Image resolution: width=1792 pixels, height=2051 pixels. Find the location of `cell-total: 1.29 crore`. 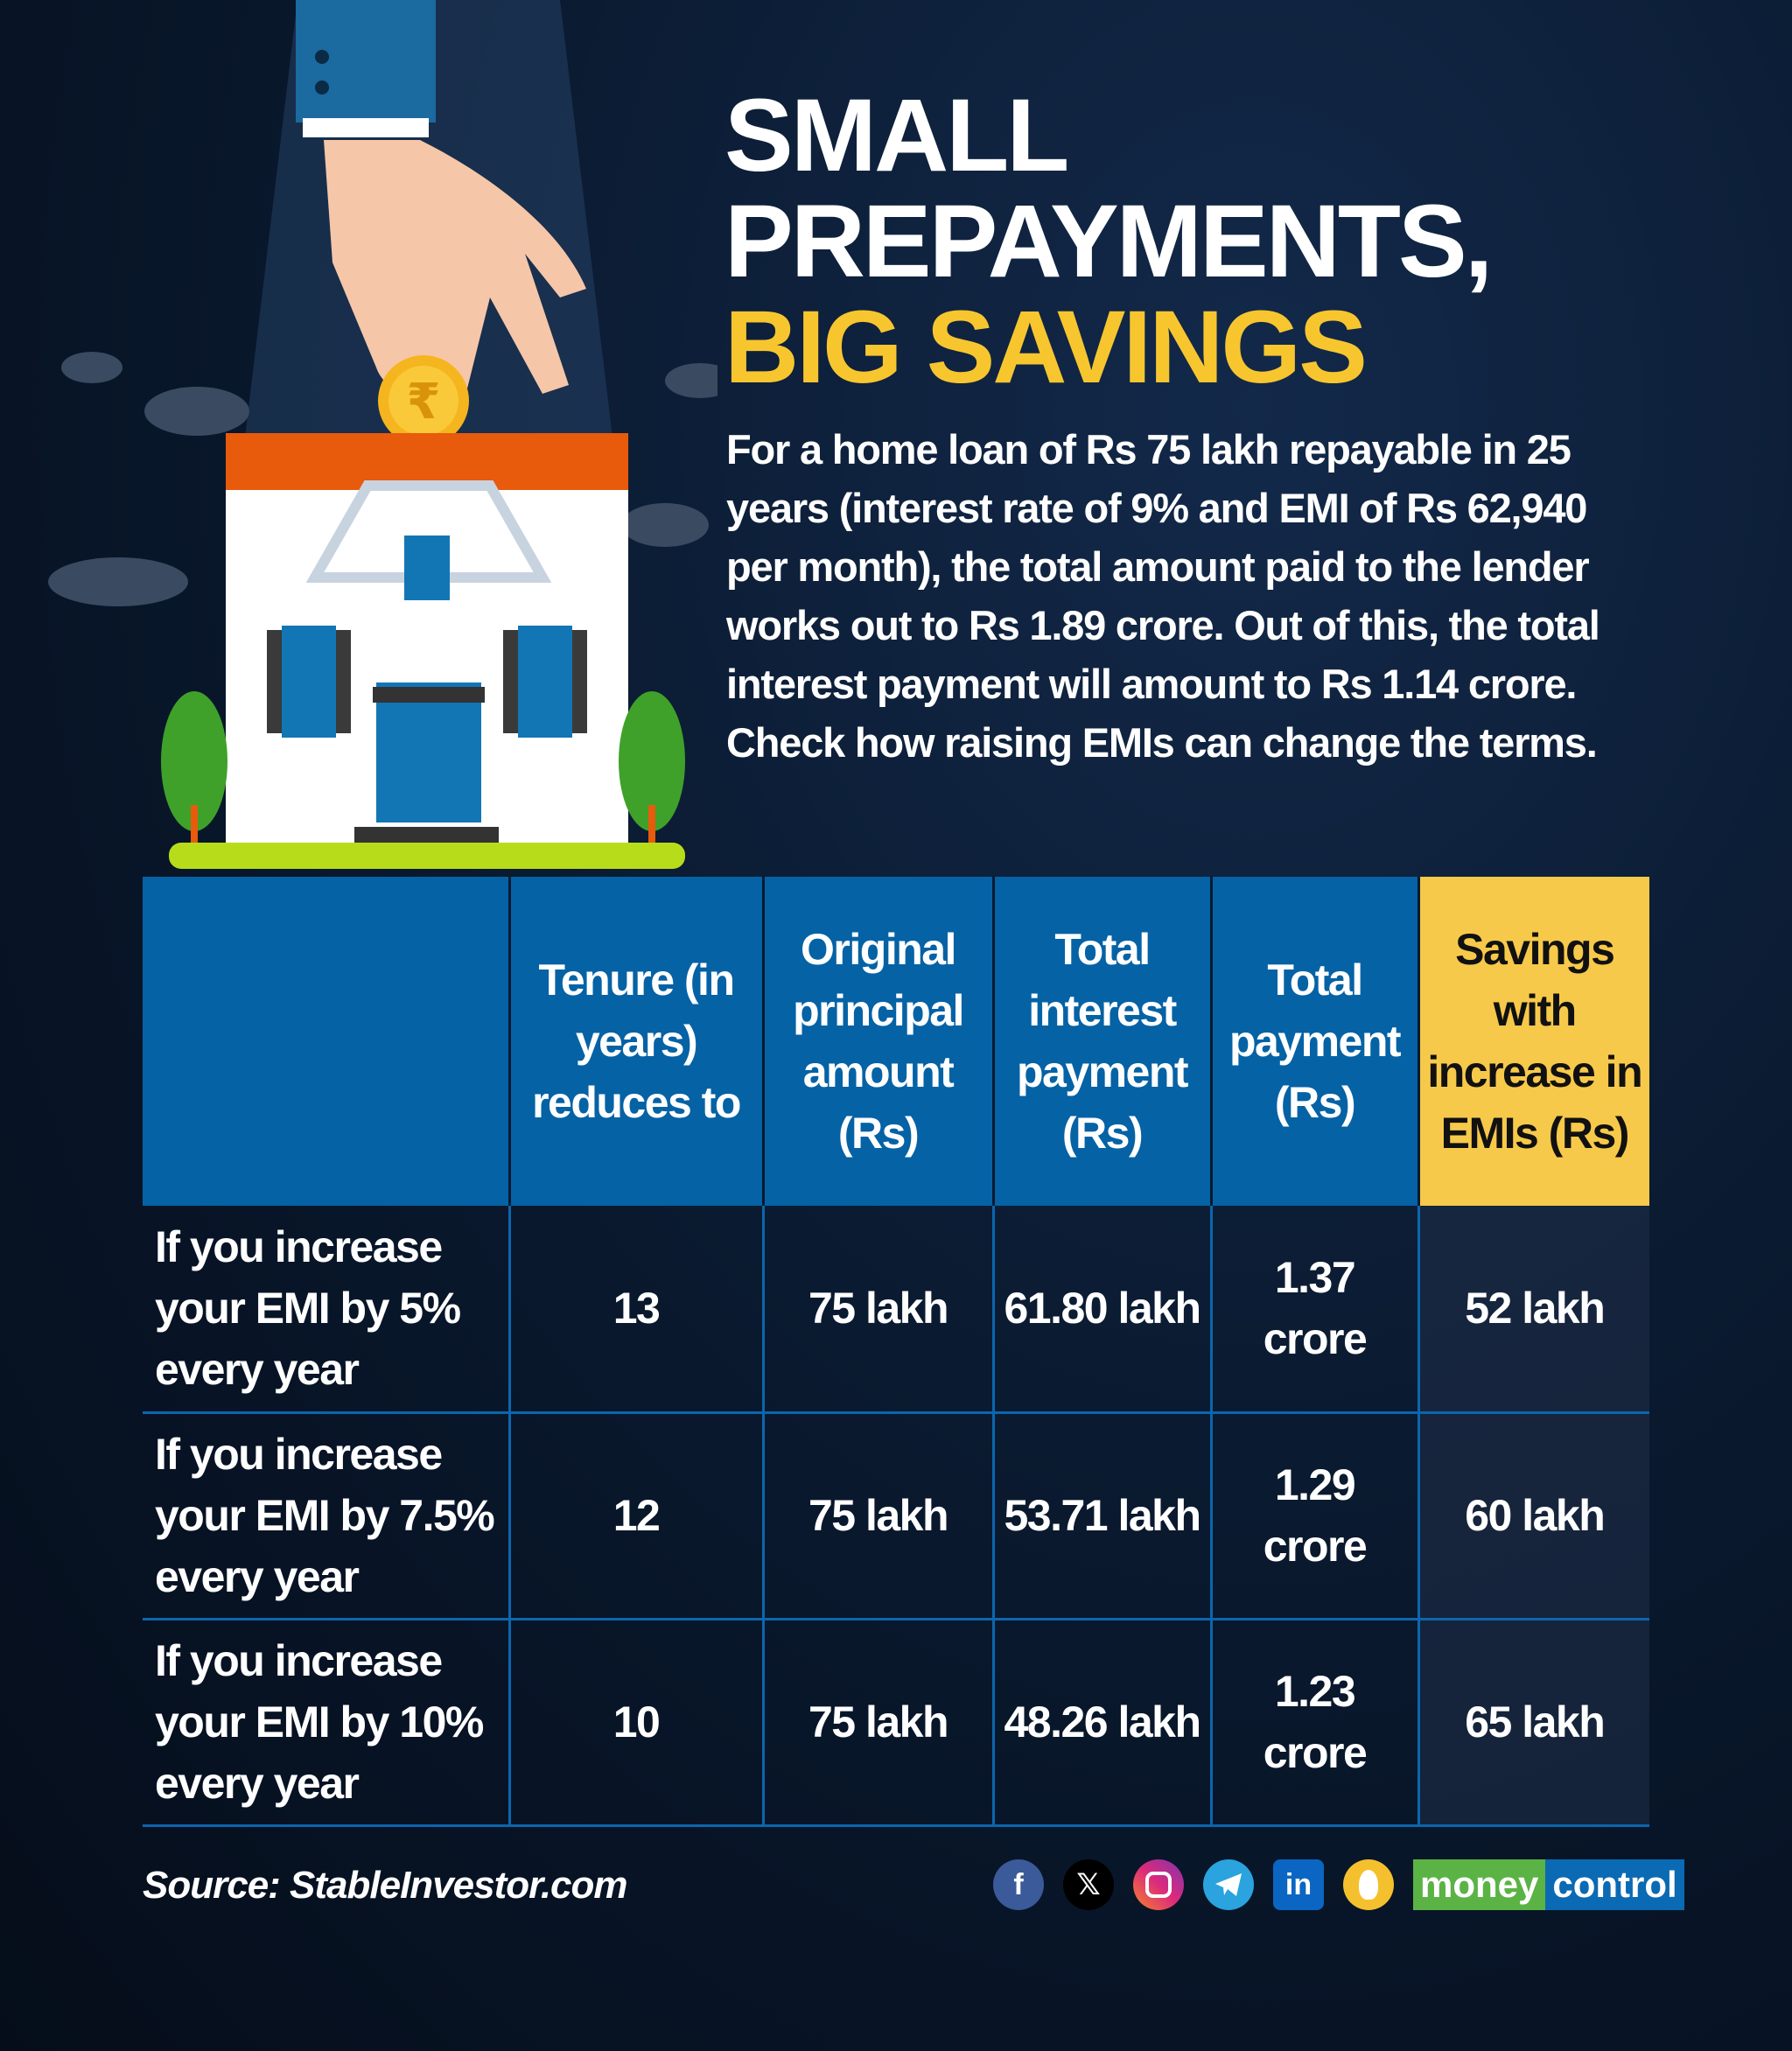

cell-total: 1.29 crore is located at coordinates (1313, 1516).